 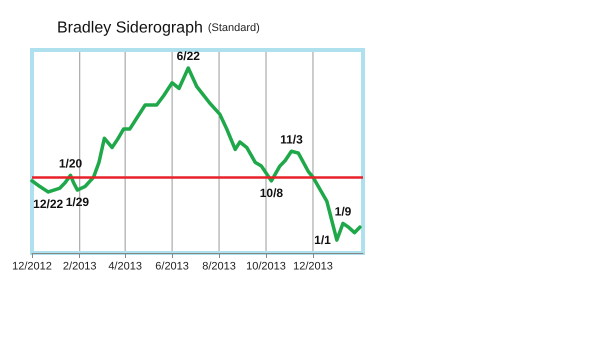 I want to click on x-tick-label: 6/2013, so click(x=172, y=266).